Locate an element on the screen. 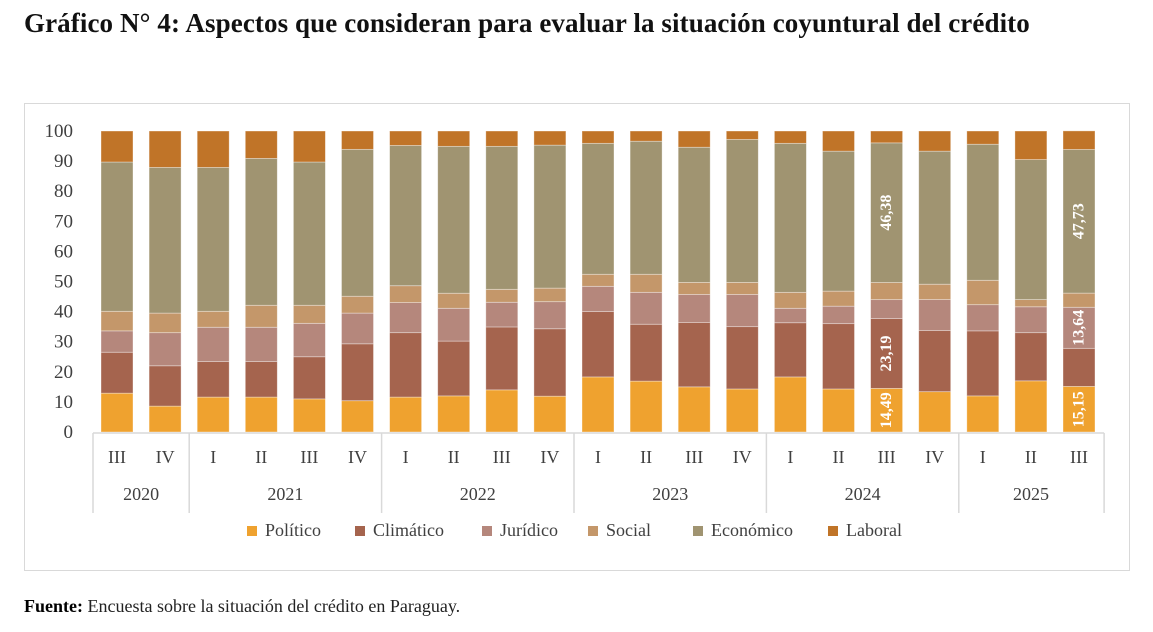 This screenshot has width=1153, height=632. legend-label: Social is located at coordinates (628, 530).